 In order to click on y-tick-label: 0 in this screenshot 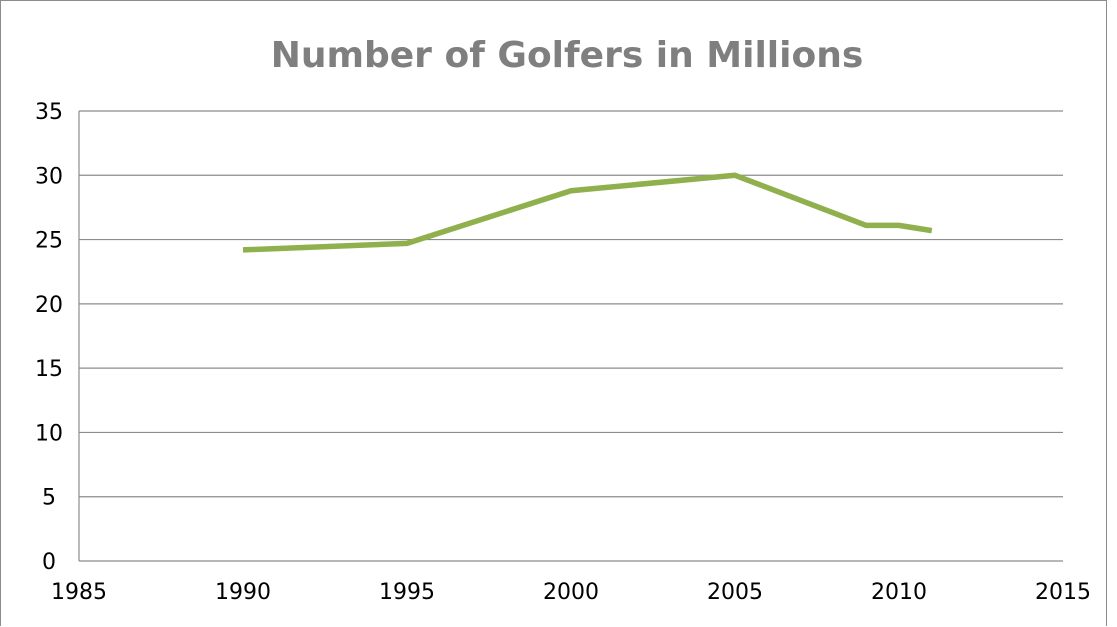, I will do `click(49, 562)`.